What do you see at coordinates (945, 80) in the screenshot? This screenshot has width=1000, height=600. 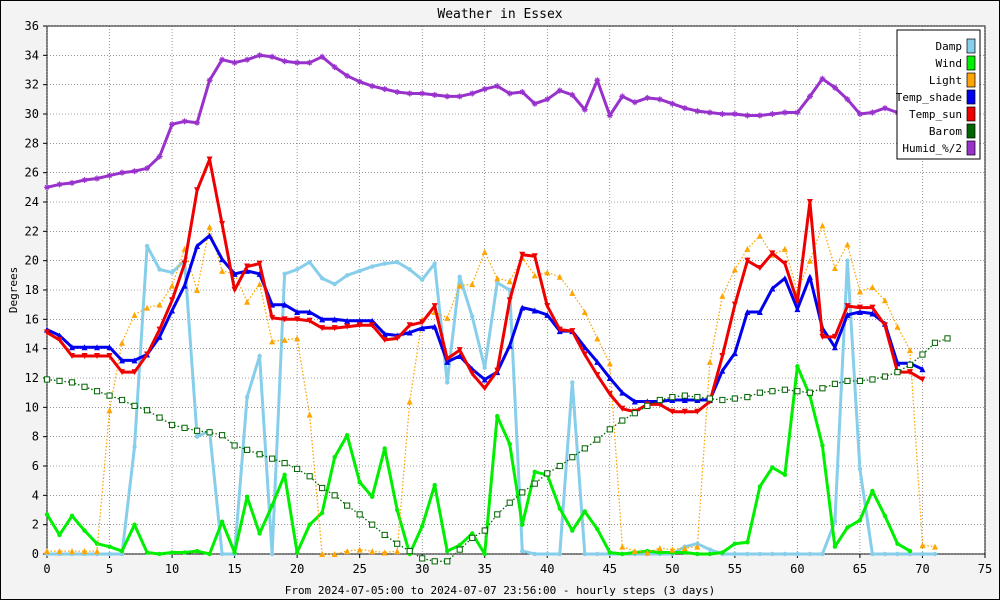 I see `legend-label: Light` at bounding box center [945, 80].